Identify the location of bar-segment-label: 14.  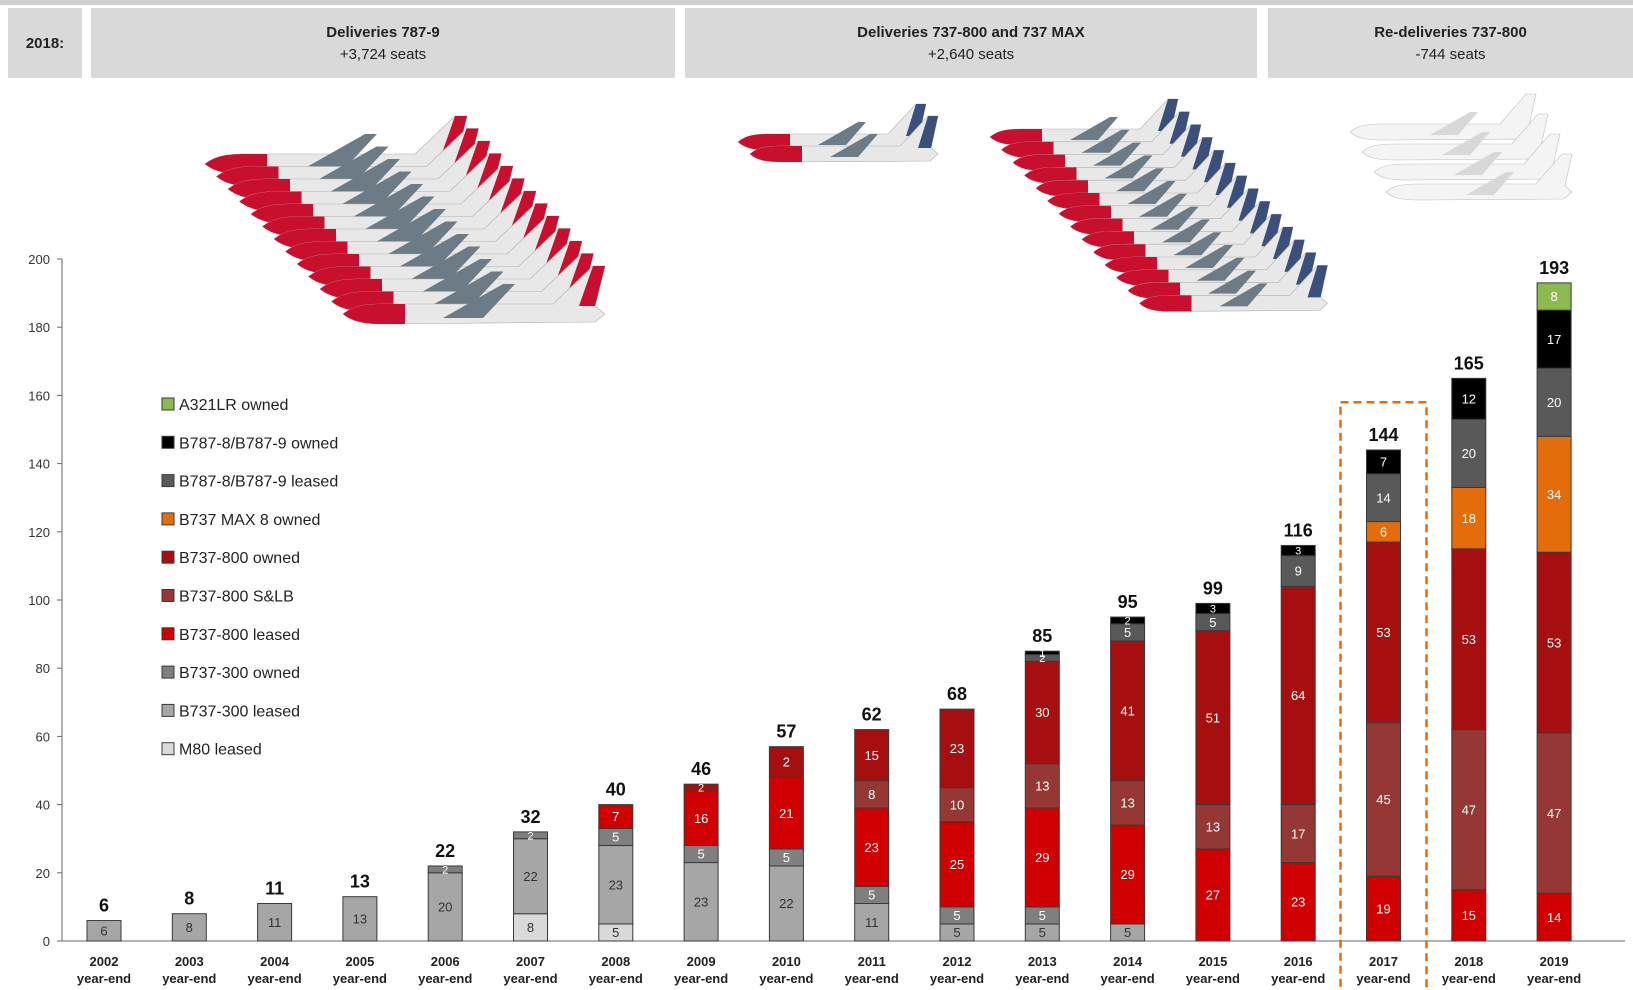
(1383, 497).